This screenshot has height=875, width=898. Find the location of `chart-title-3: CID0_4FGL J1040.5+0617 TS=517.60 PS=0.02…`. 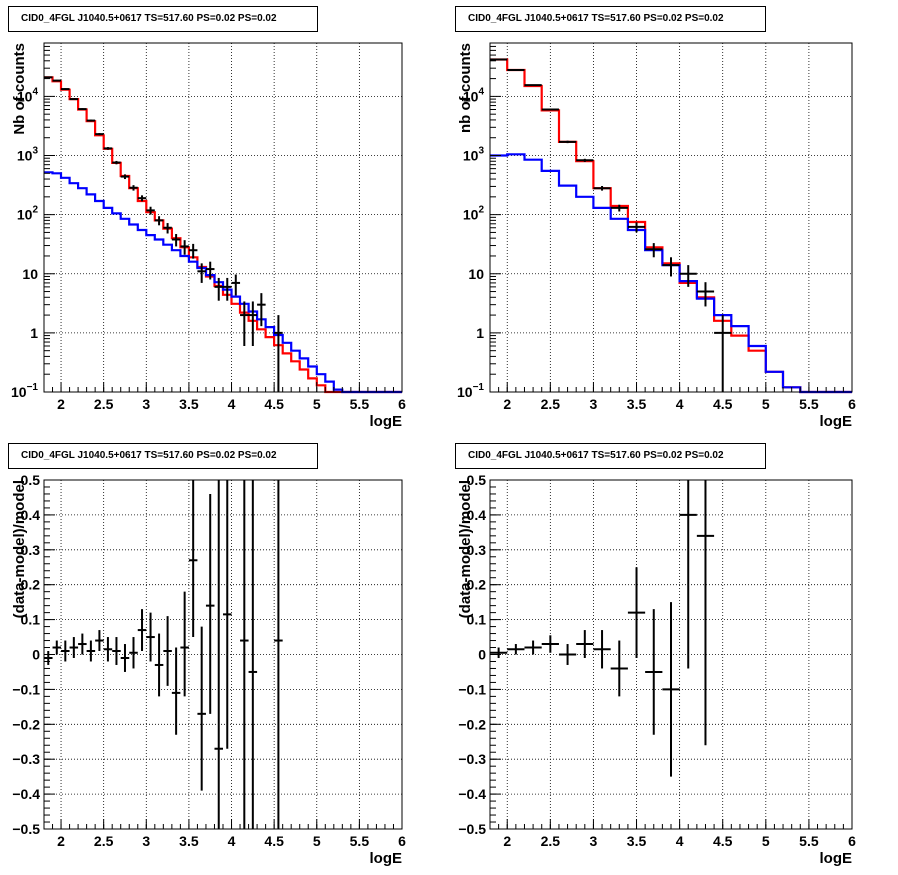

chart-title-3: CID0_4FGL J1040.5+0617 TS=517.60 PS=0.02… is located at coordinates (149, 455).